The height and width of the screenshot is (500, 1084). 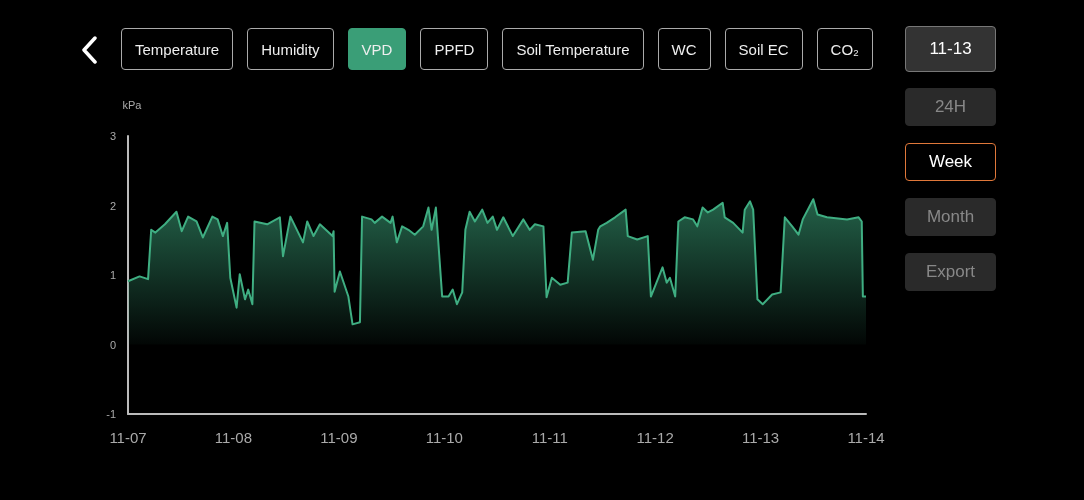 What do you see at coordinates (844, 49) in the screenshot?
I see `tab-button: CO₂` at bounding box center [844, 49].